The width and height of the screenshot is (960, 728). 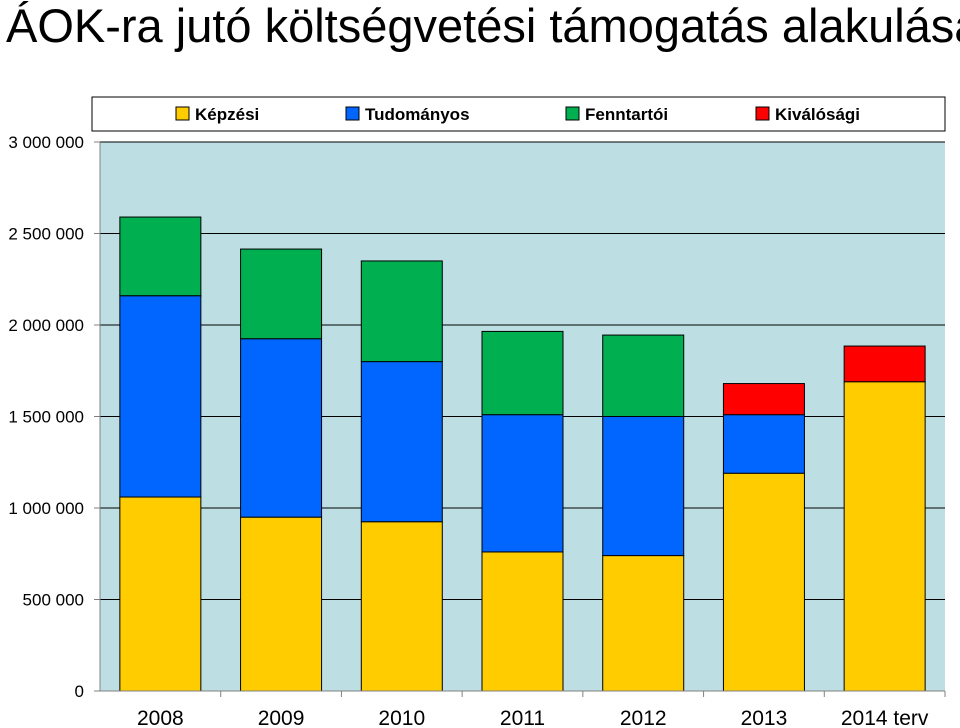 I want to click on x-tick-label: 2009, so click(x=281, y=717).